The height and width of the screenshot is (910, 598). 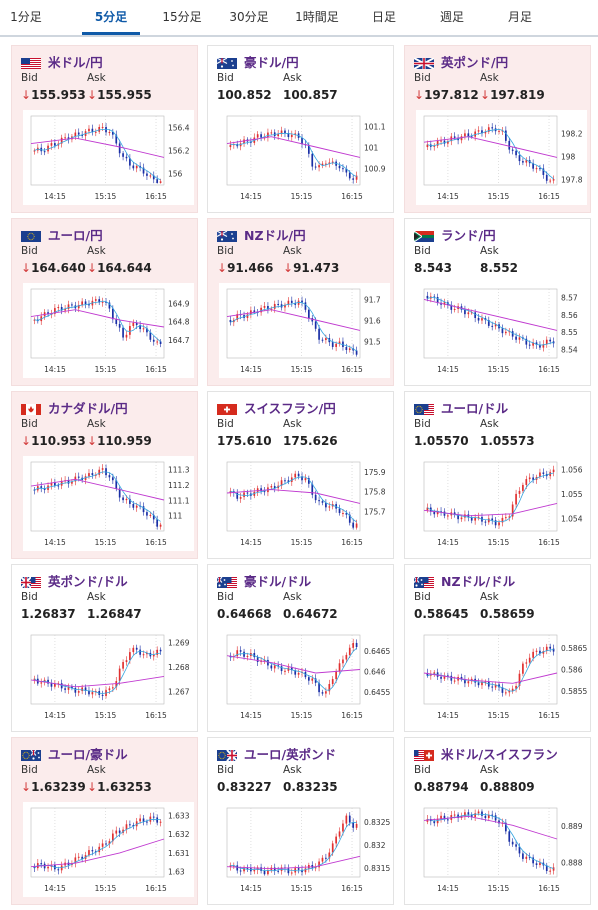 I want to click on bid-value-text: 110.953, so click(x=58, y=441).